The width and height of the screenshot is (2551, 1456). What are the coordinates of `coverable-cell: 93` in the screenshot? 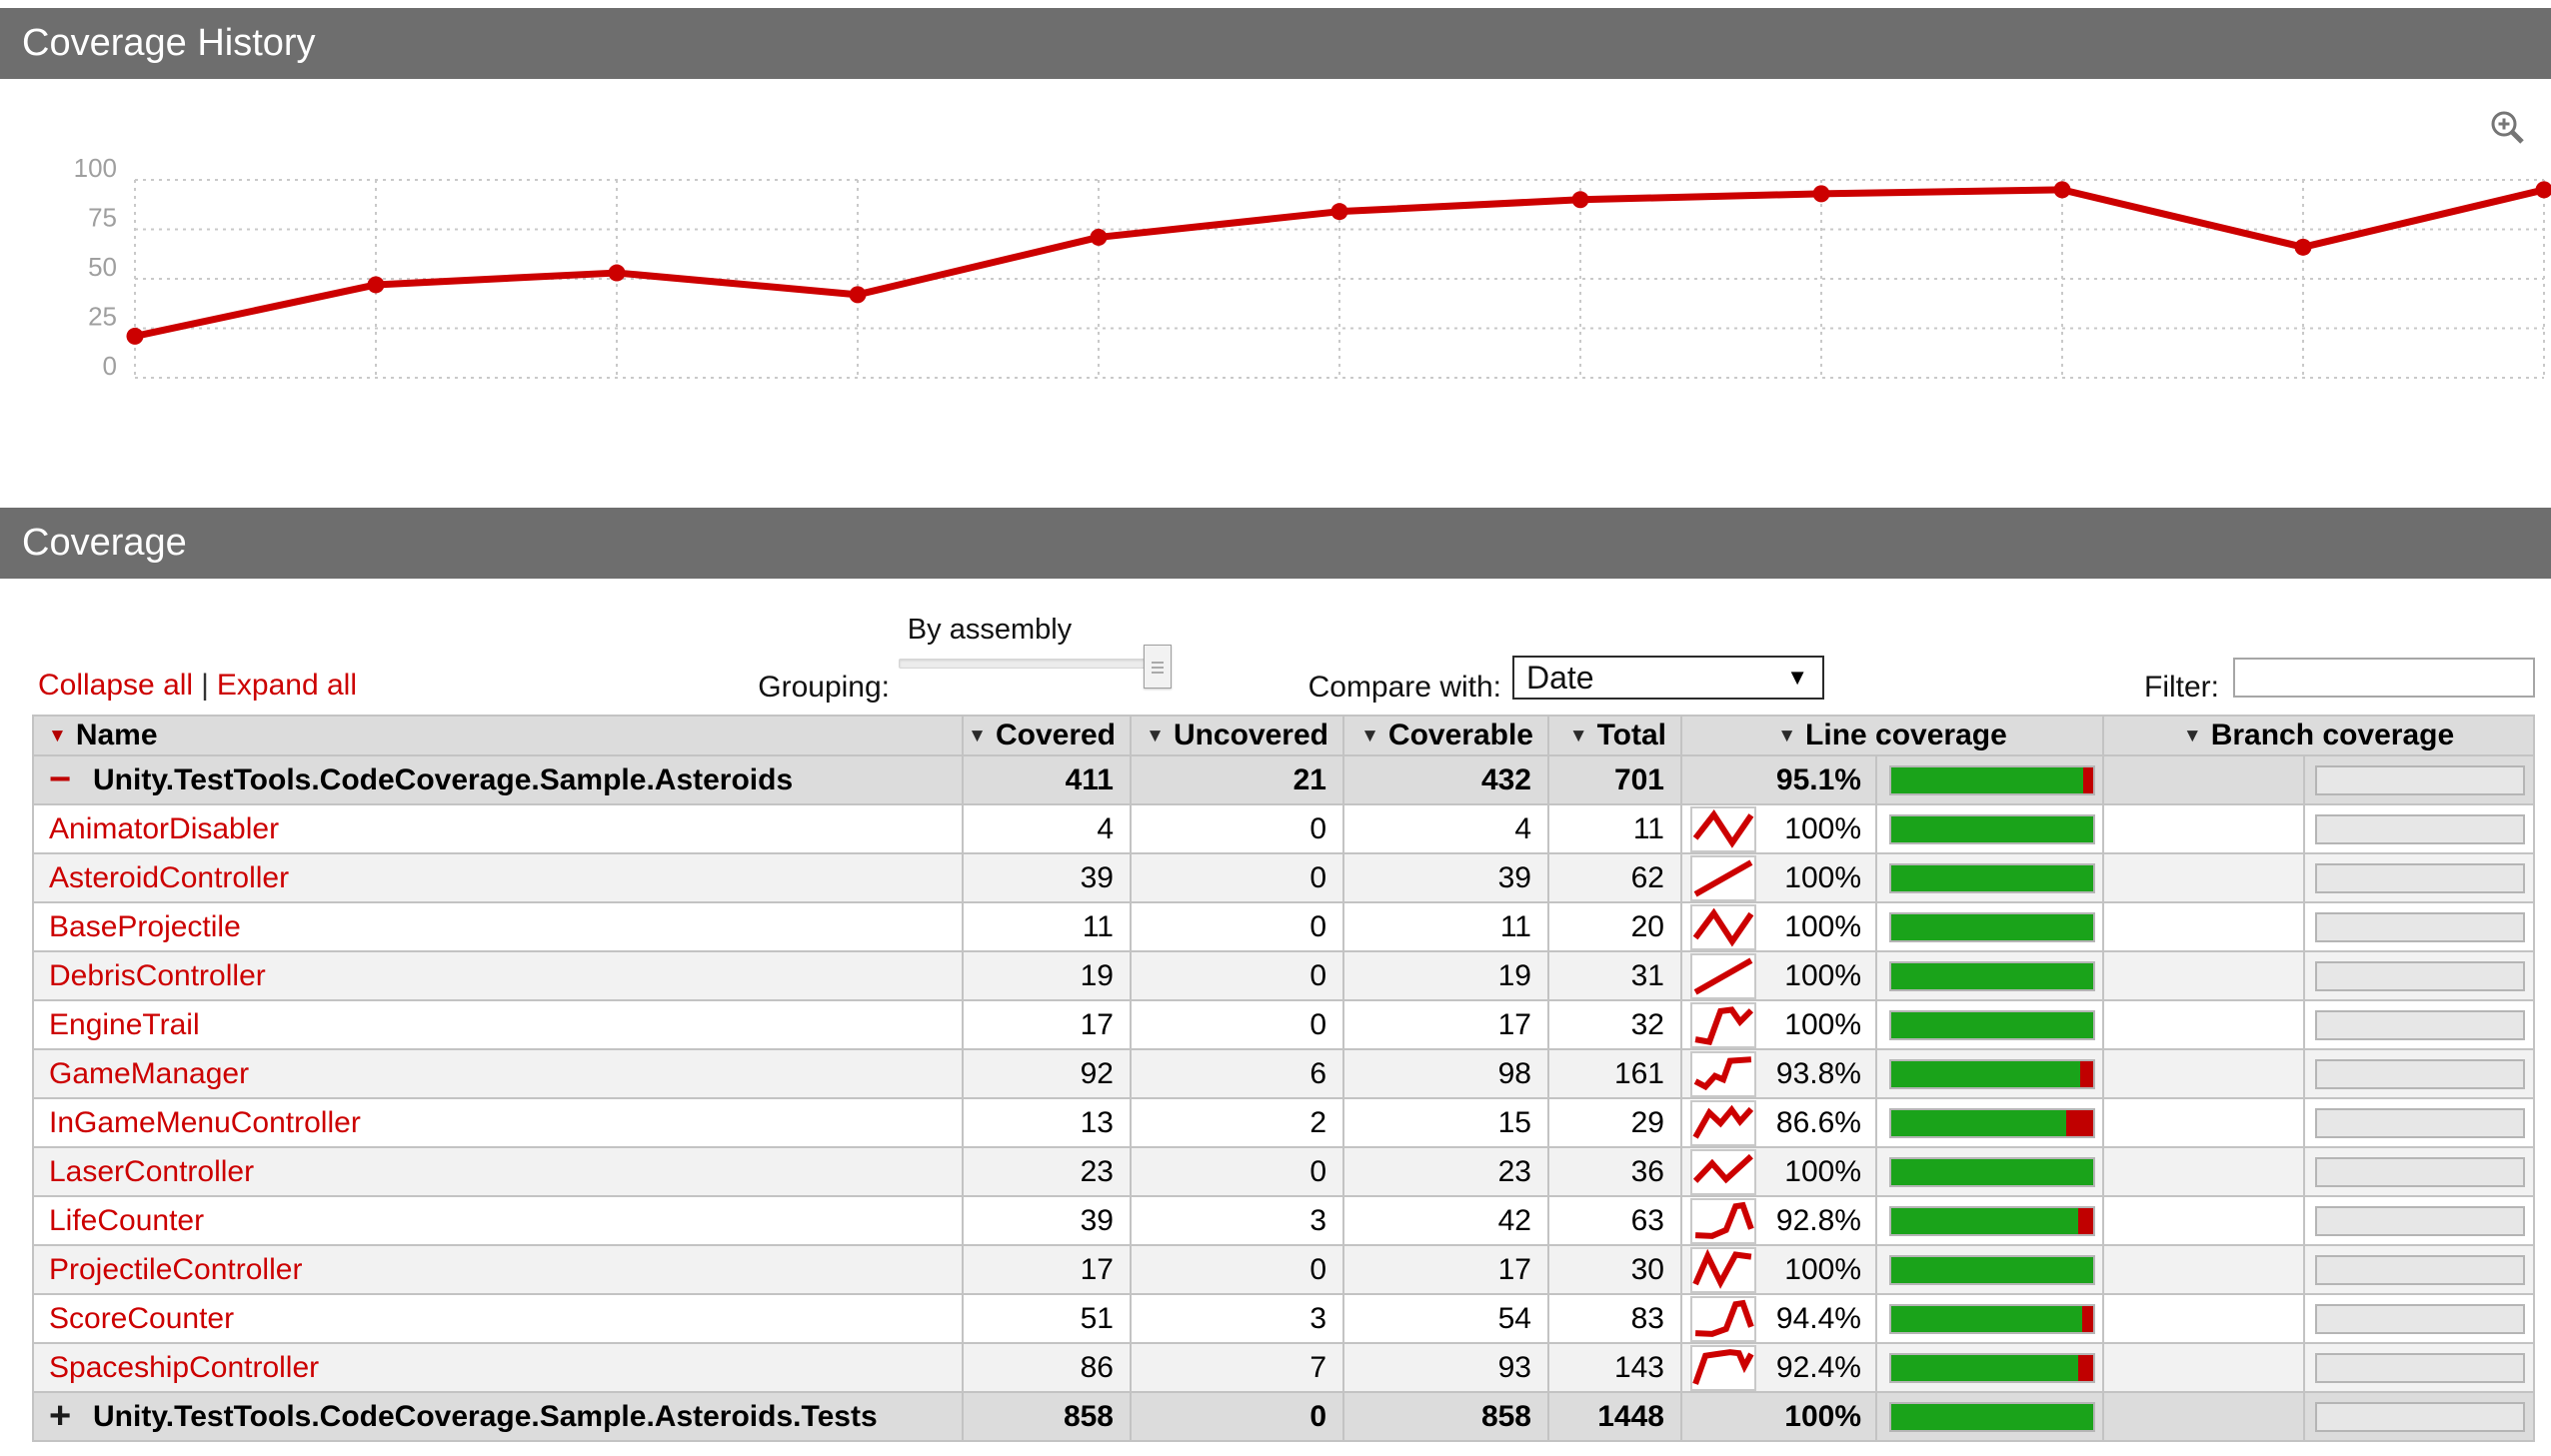 It's located at (1446, 1367).